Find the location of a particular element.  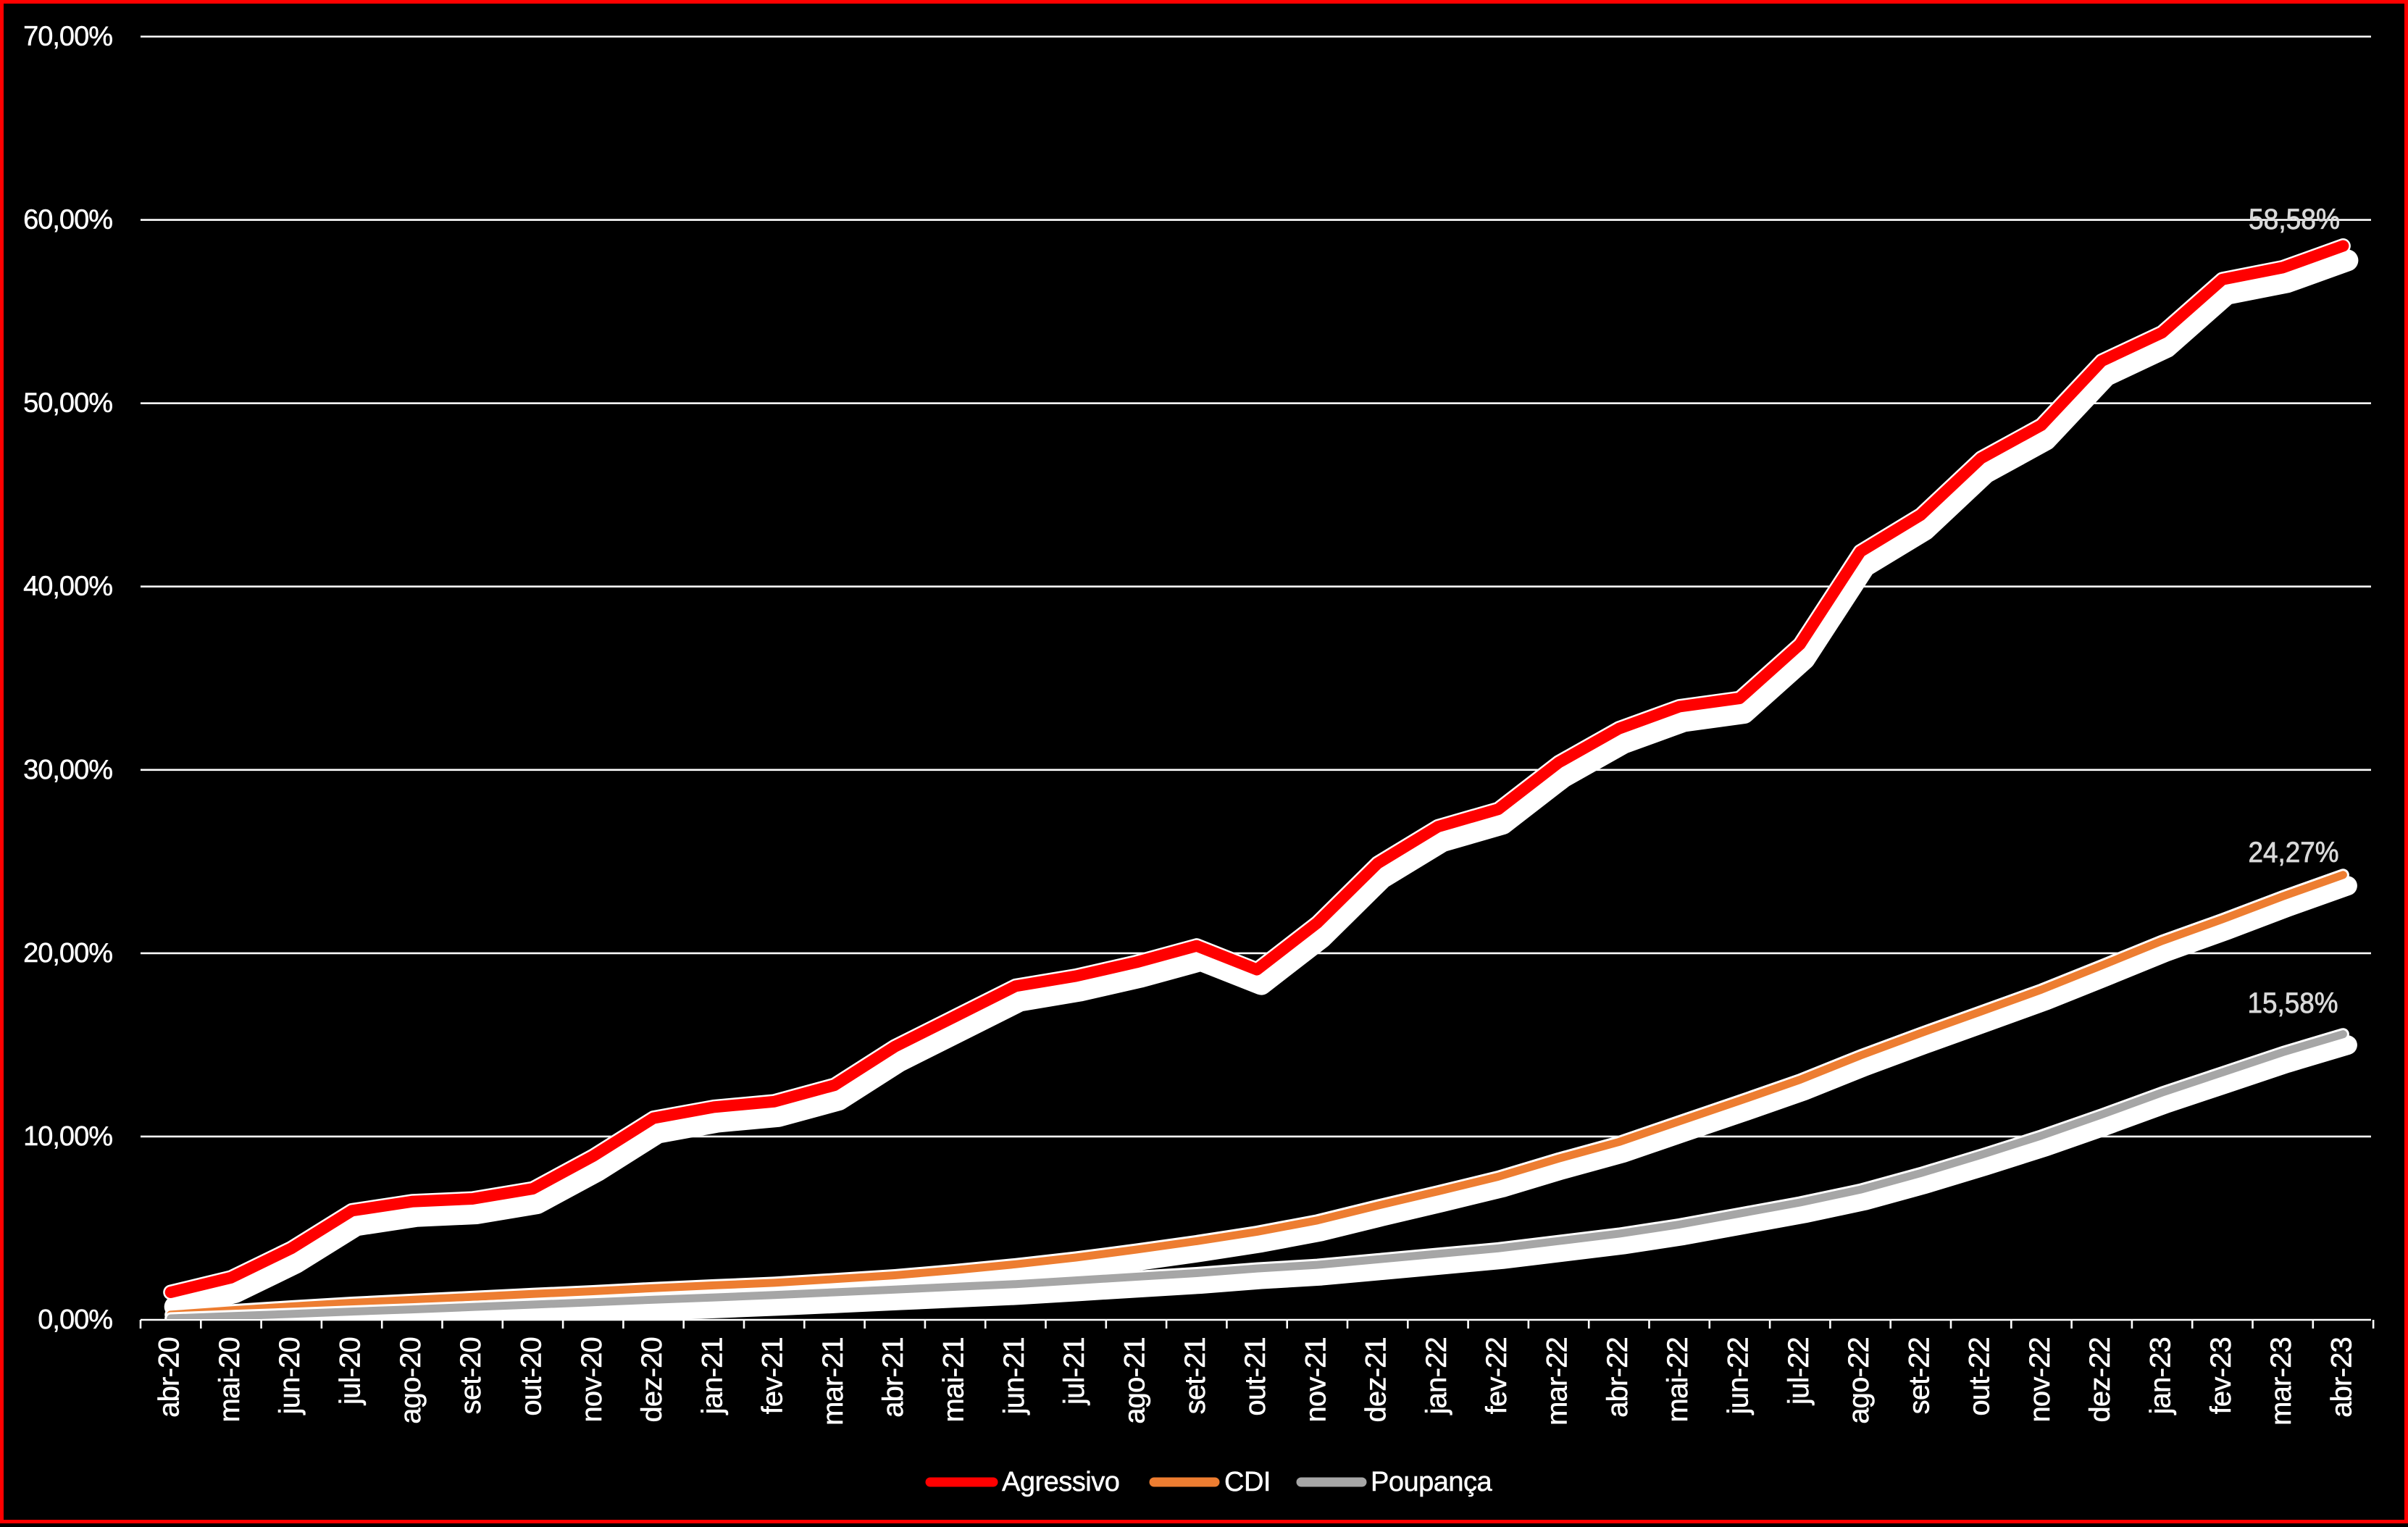

svg-text: out-22 is located at coordinates (1980, 1376).